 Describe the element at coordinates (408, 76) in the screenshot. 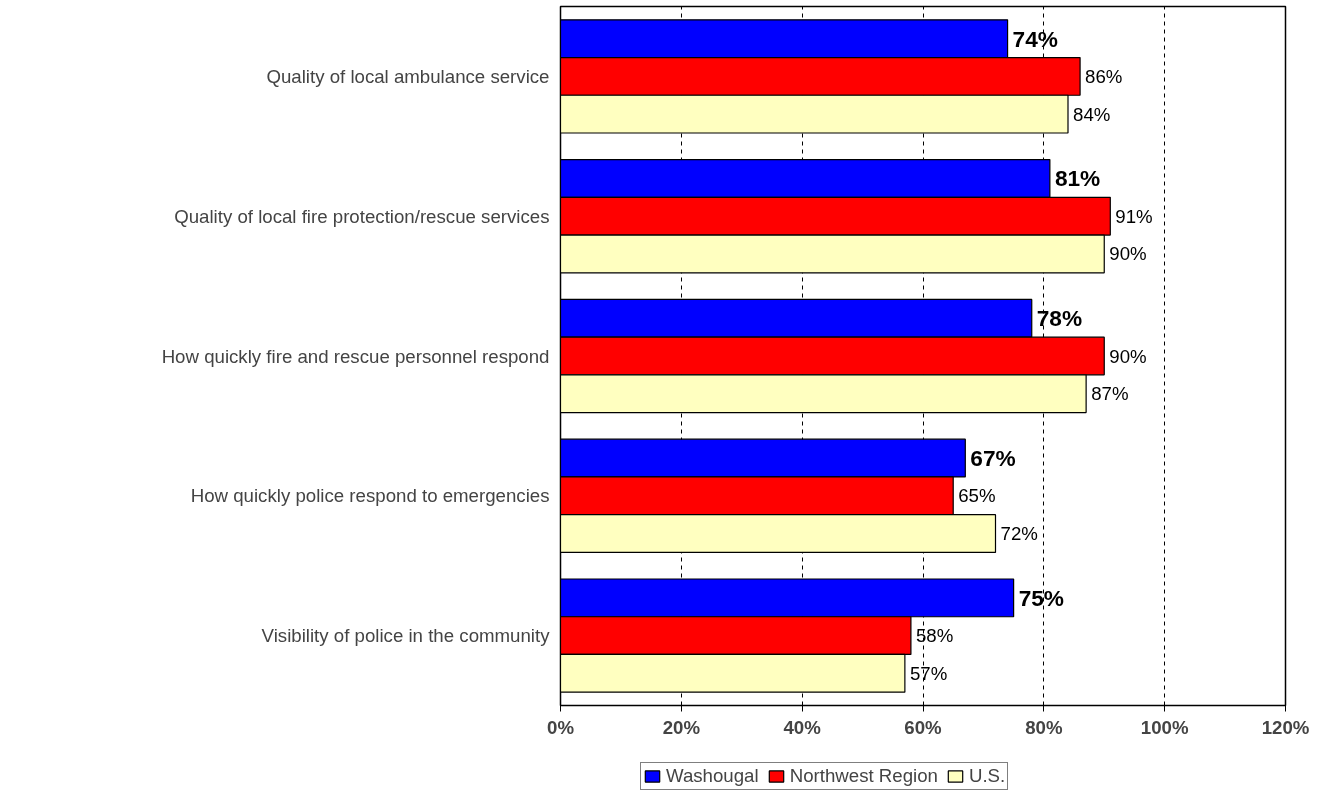

I see `y-tick-label: Quality of local ambulance service` at that location.